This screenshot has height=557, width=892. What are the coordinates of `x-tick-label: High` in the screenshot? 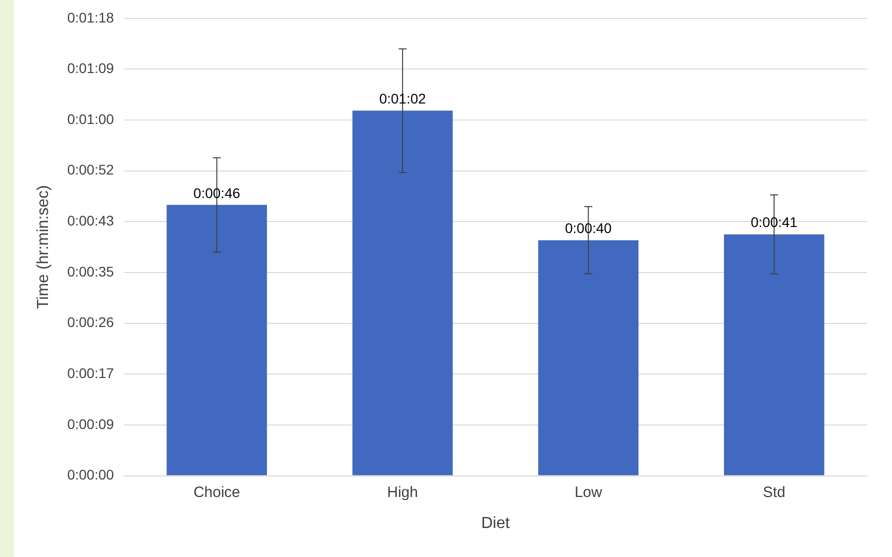 It's located at (402, 492).